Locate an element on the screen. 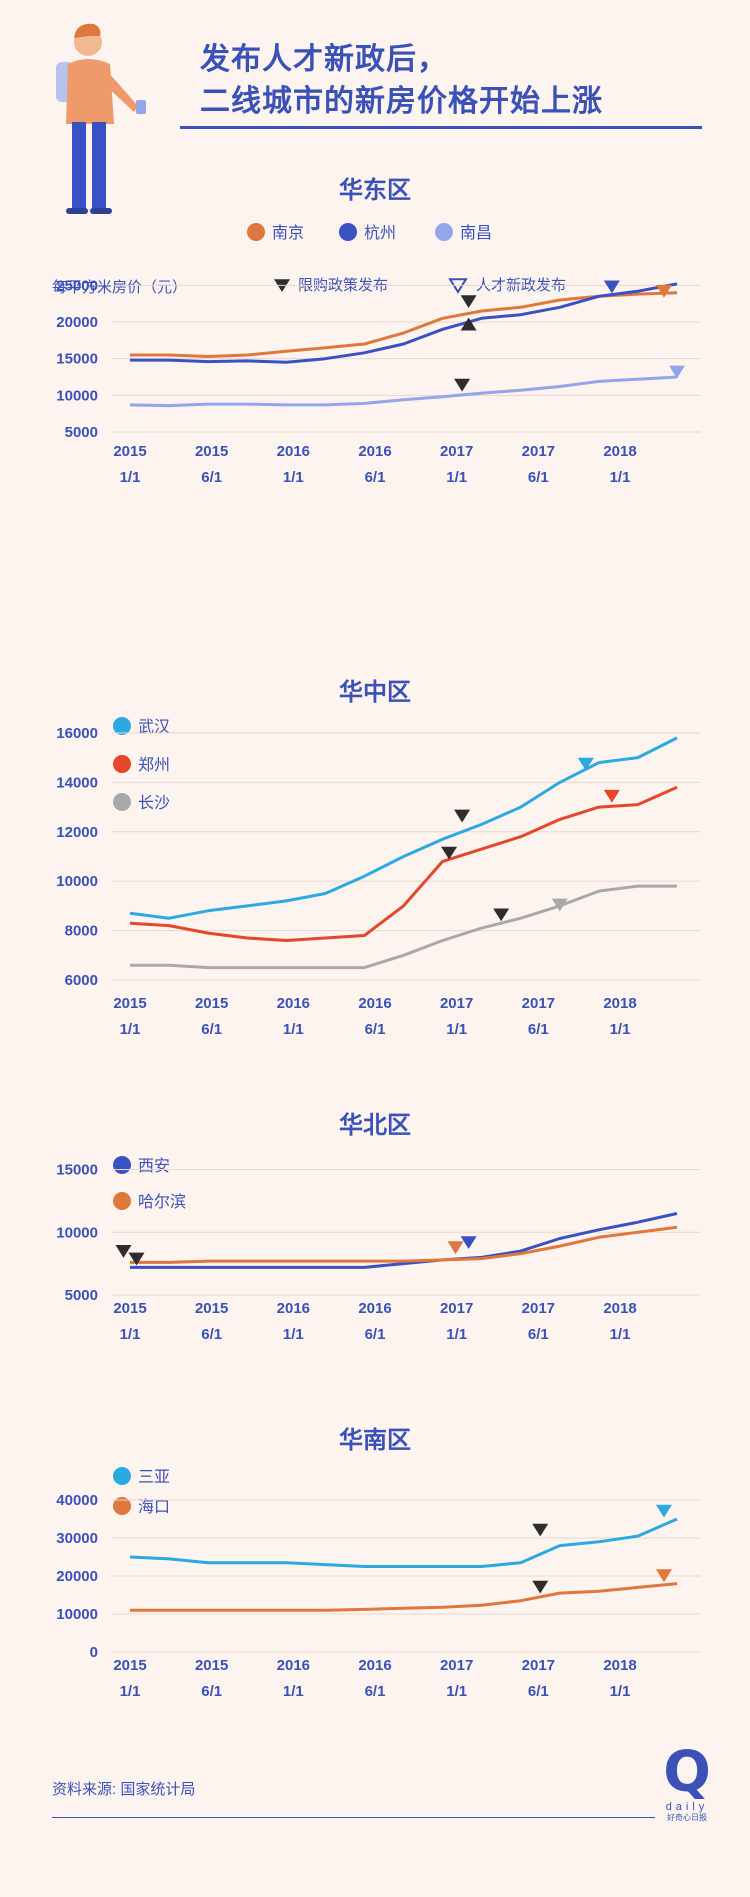 The image size is (750, 1897). legend-label: 长沙 is located at coordinates (154, 803).